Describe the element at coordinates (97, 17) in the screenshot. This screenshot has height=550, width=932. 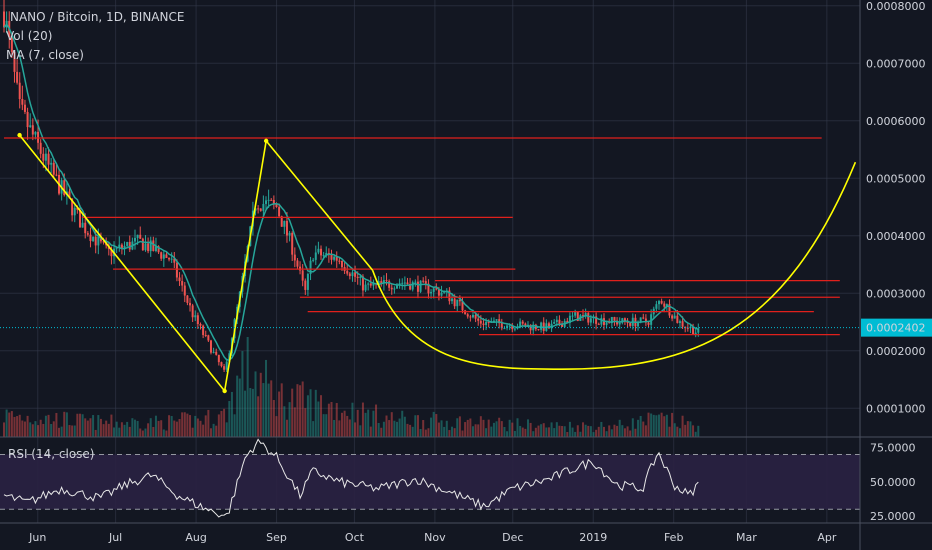
I see `legend-title: NANO / Bitcoin, 1D, BINANCE` at that location.